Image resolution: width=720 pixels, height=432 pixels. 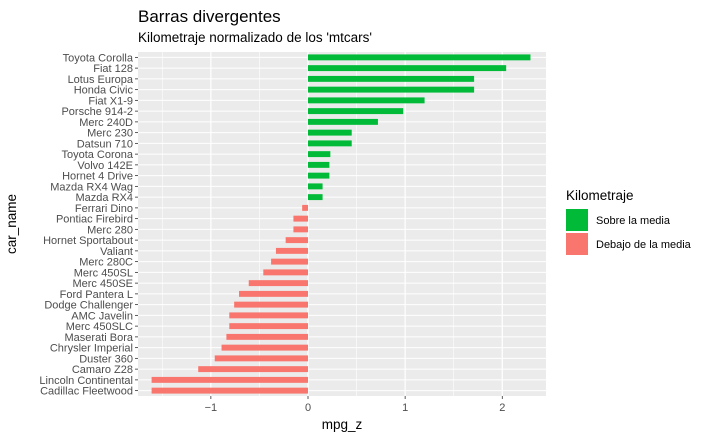 What do you see at coordinates (102, 370) in the screenshot?
I see `y-tick-label: Camaro Z28` at bounding box center [102, 370].